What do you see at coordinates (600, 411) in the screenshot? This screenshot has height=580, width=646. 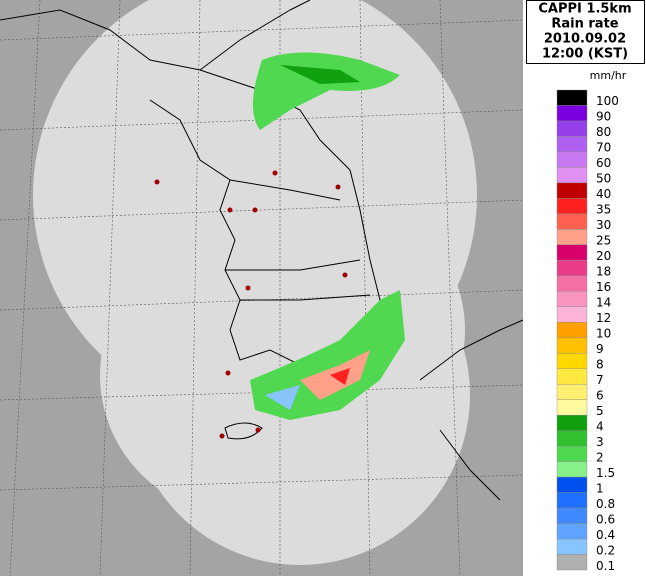 I see `legend-label: 5` at bounding box center [600, 411].